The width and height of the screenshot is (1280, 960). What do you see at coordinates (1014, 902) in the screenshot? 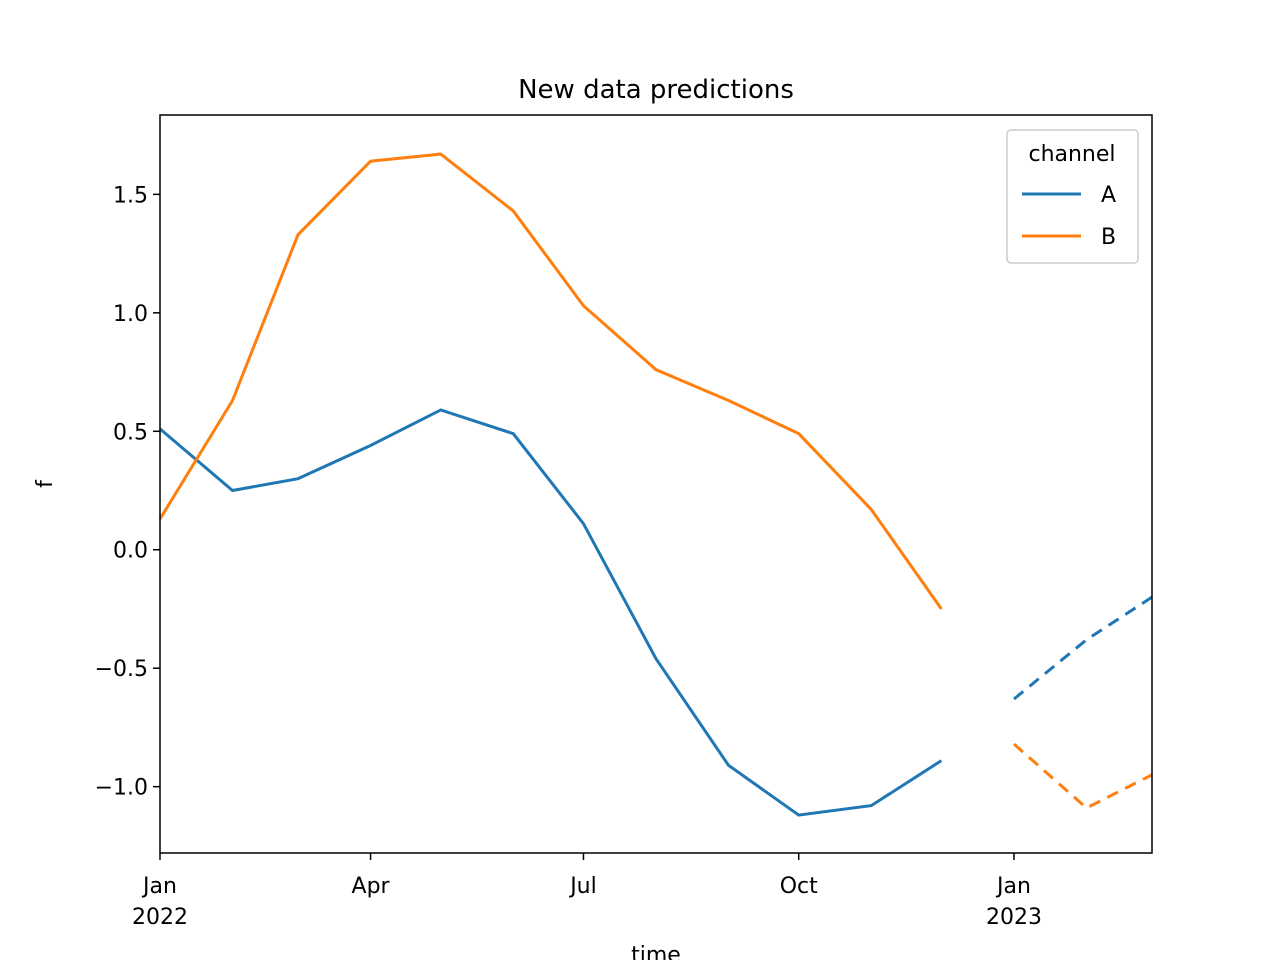
I see `x-tick-label: Jan 2023` at bounding box center [1014, 902].